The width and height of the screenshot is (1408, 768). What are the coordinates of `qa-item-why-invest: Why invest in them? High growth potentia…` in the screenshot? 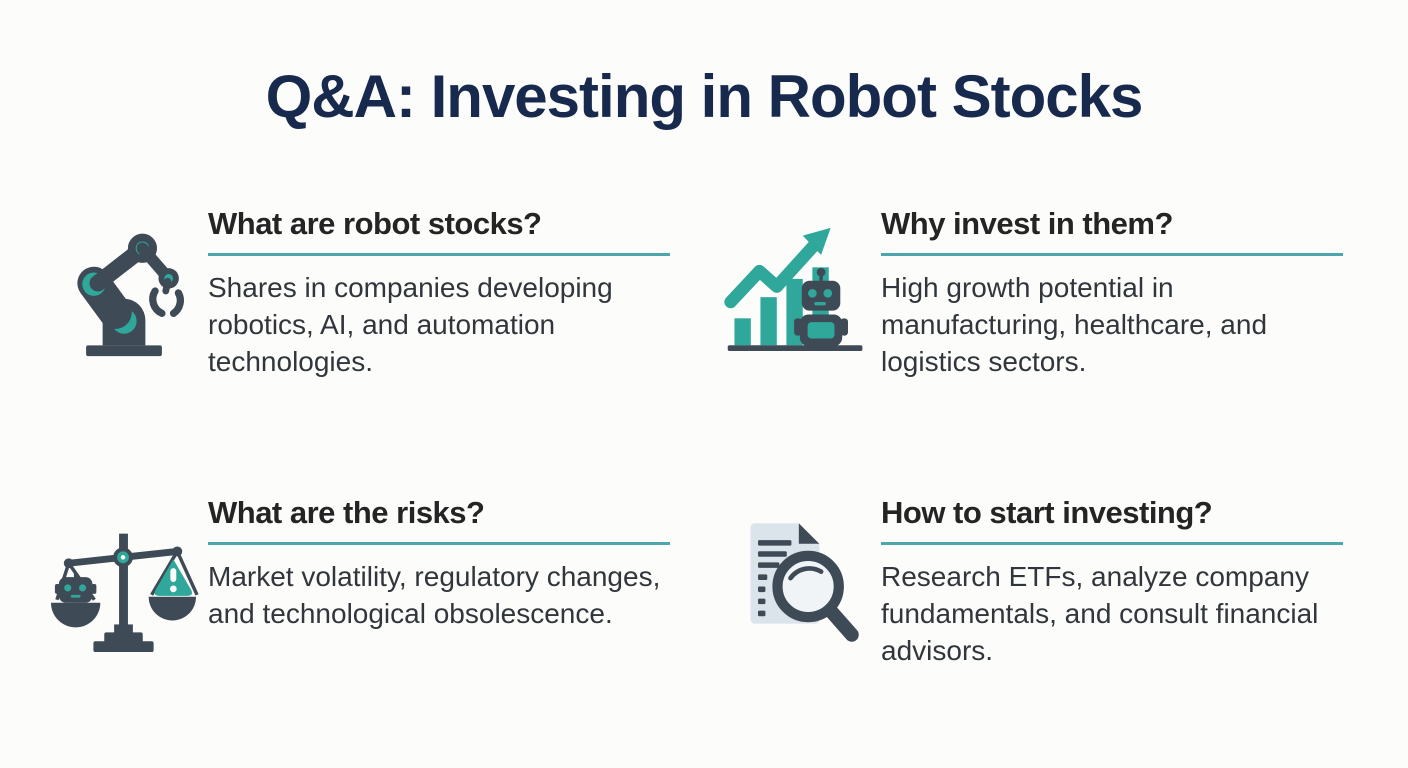 It's located at (1033, 292).